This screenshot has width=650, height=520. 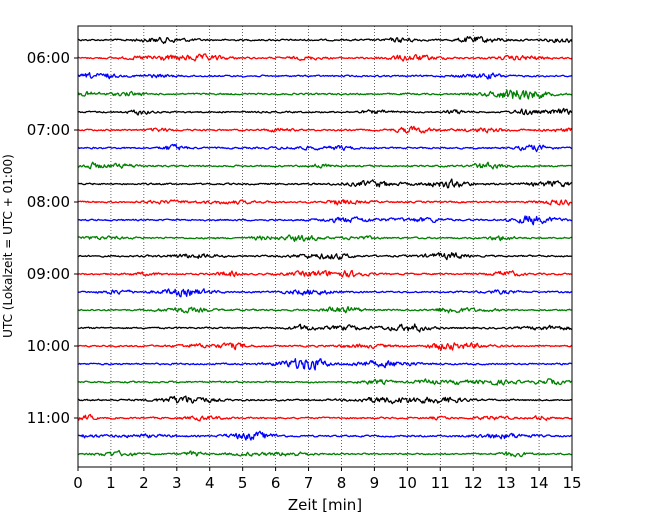 I want to click on y-tick-label: 06:00, so click(x=48, y=58).